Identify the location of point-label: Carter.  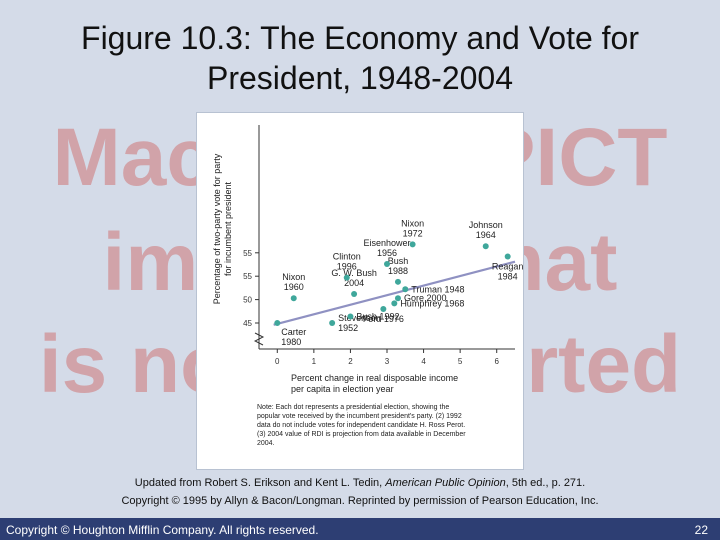
(293, 332).